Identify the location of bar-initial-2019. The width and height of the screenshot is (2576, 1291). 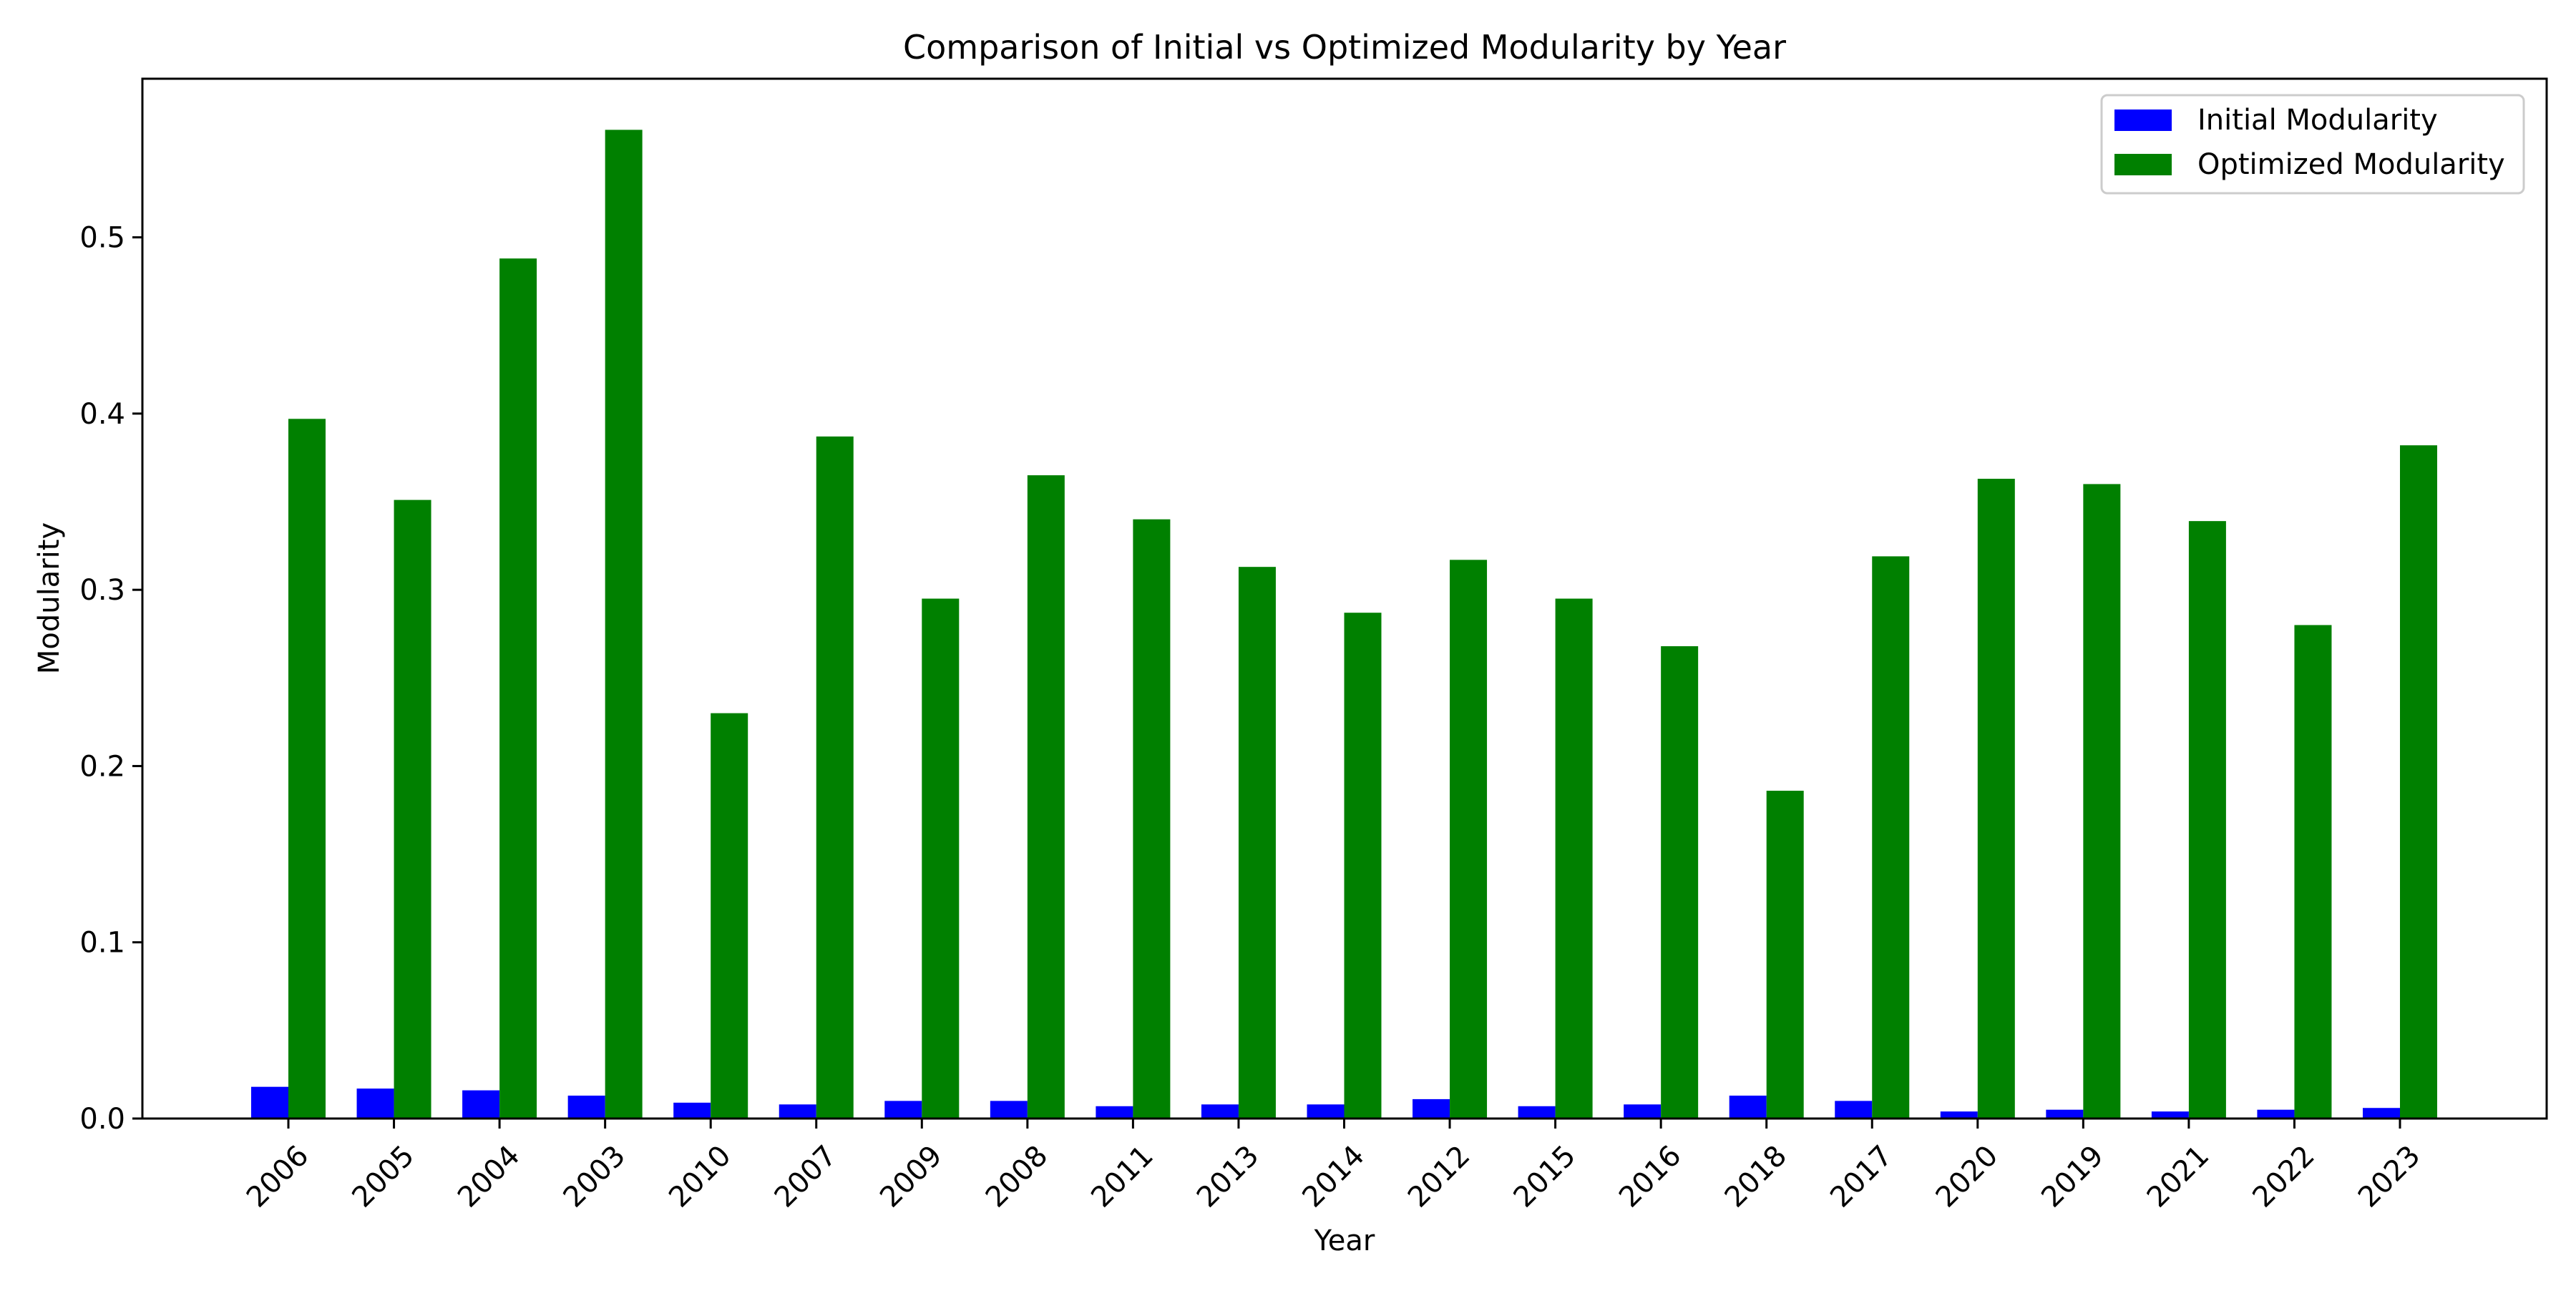
(2065, 1114).